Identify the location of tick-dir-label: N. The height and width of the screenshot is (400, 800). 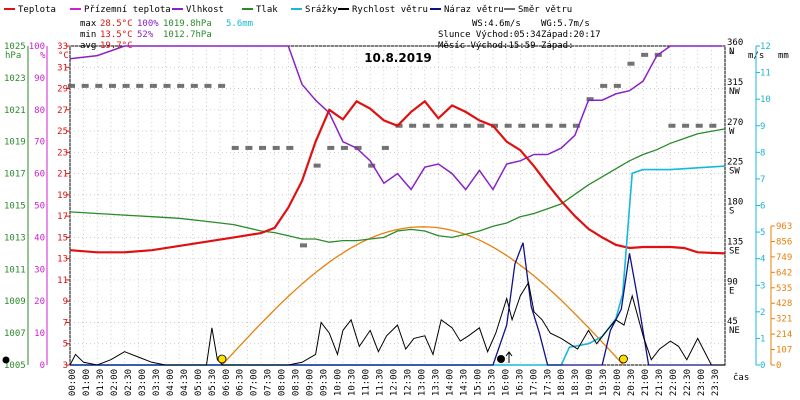
(731, 52).